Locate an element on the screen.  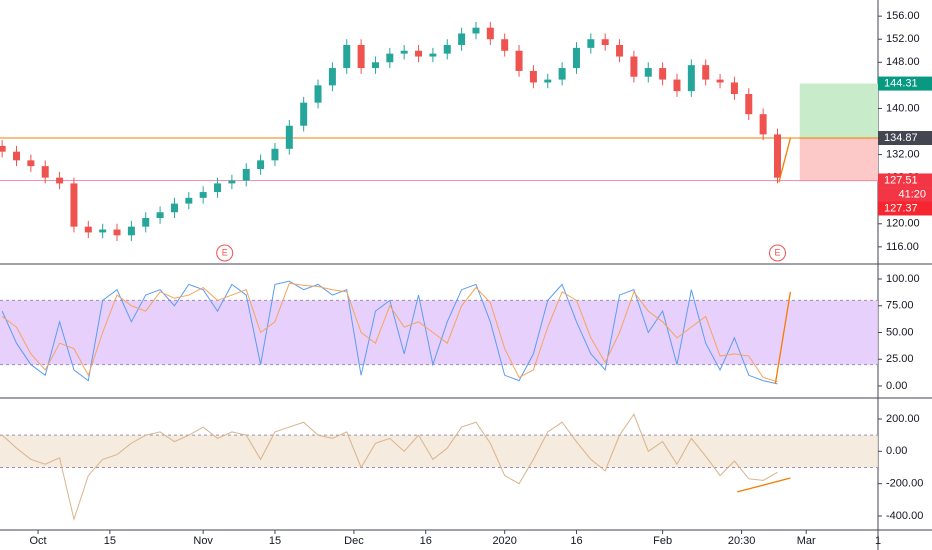
countdown-box is located at coordinates (905, 194).